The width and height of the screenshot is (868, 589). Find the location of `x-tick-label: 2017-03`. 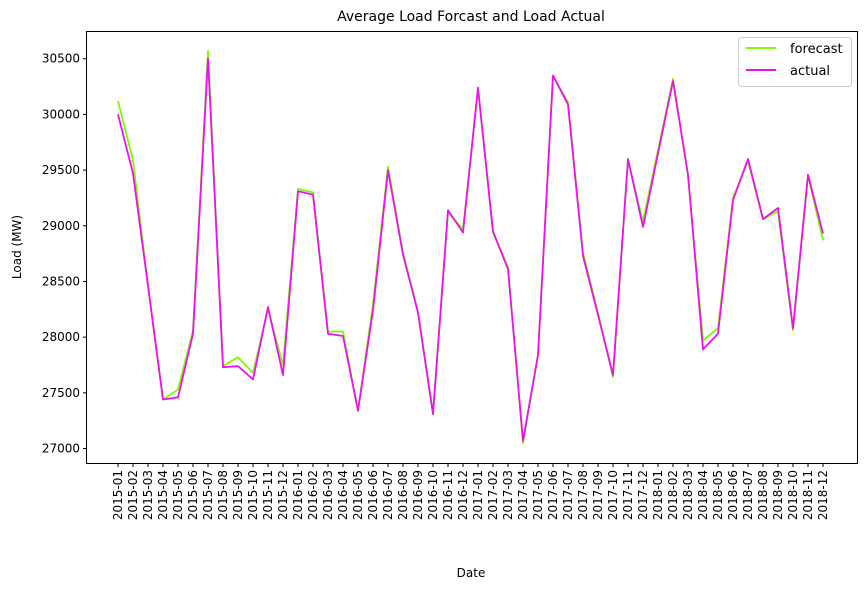

x-tick-label: 2017-03 is located at coordinates (508, 495).